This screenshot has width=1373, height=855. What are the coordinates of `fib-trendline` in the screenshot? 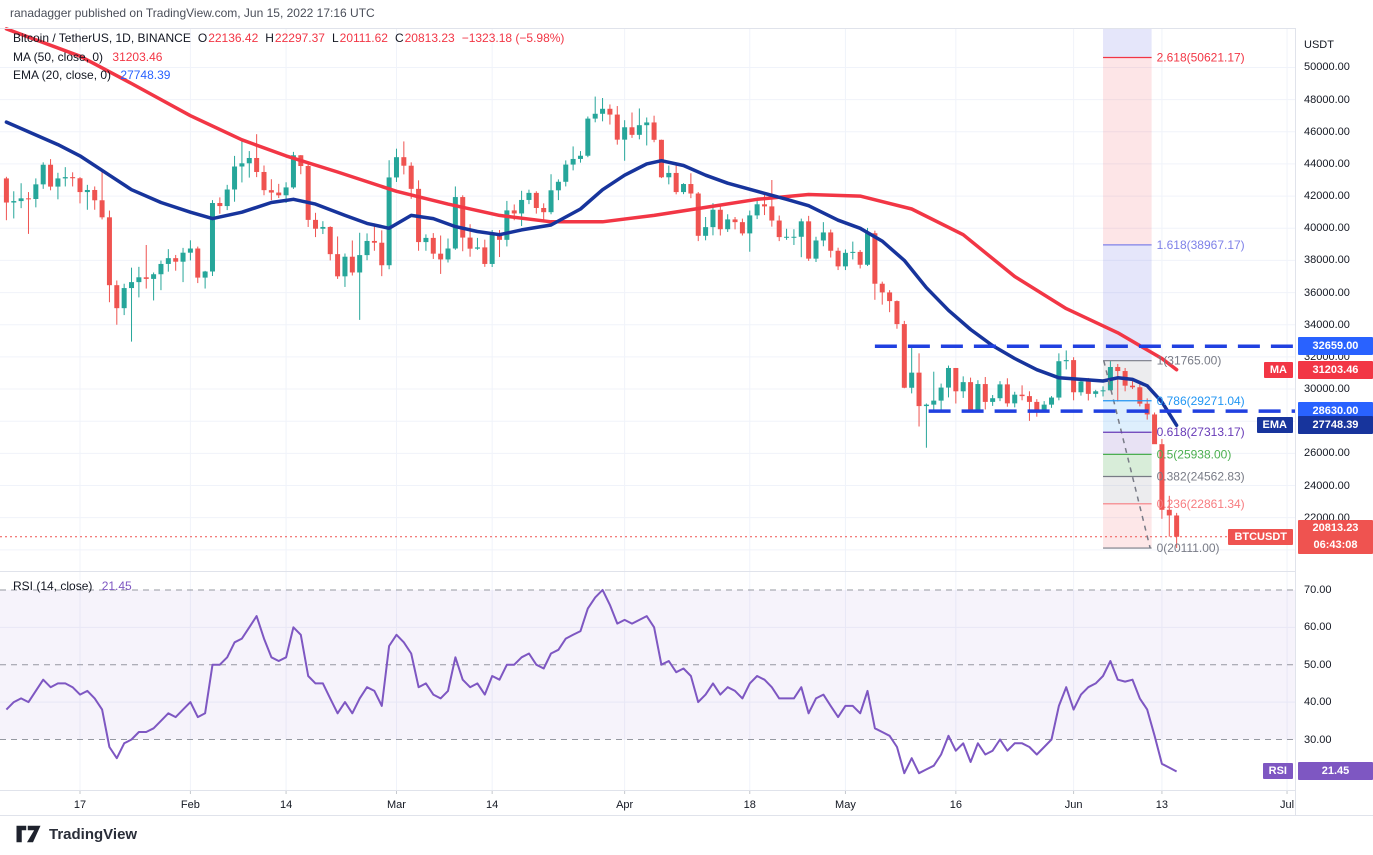 It's located at (1127, 454).